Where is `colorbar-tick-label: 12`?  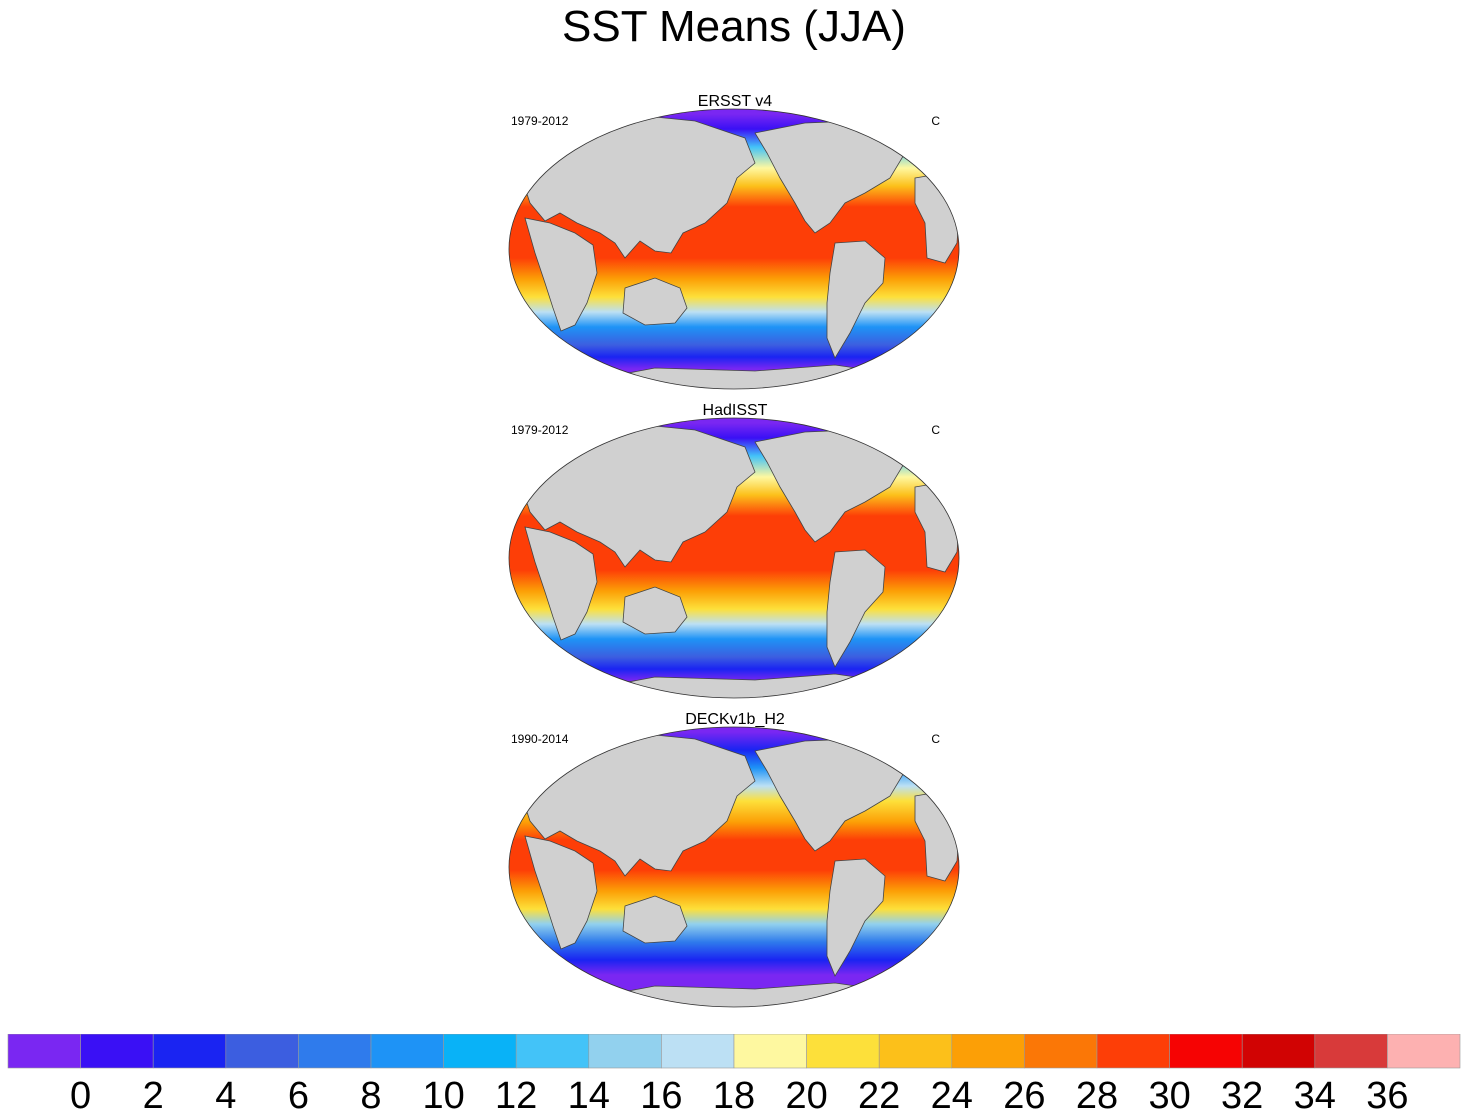 colorbar-tick-label: 12 is located at coordinates (516, 1095).